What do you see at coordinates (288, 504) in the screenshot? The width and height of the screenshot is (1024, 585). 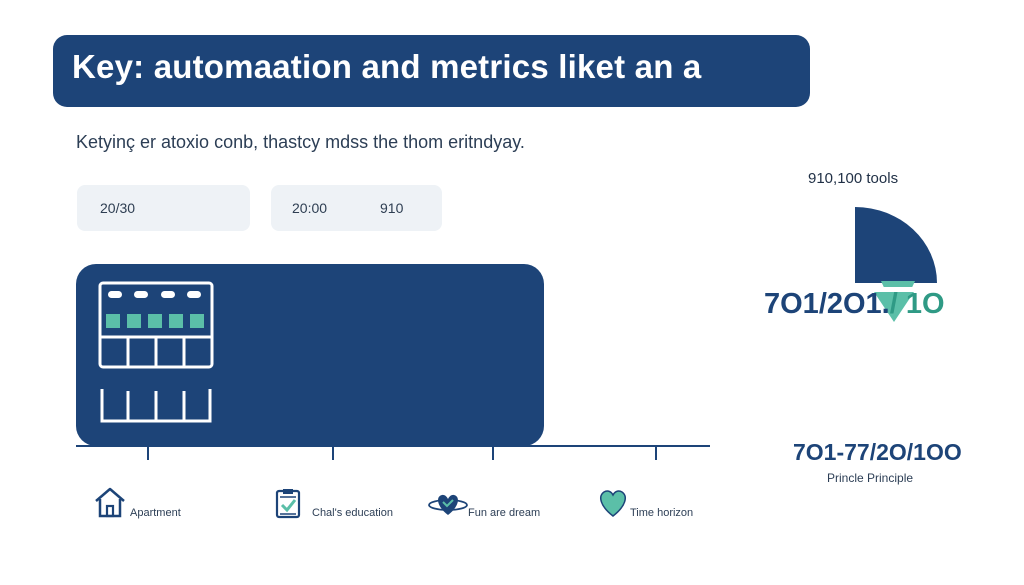 I see `checklist-icon` at bounding box center [288, 504].